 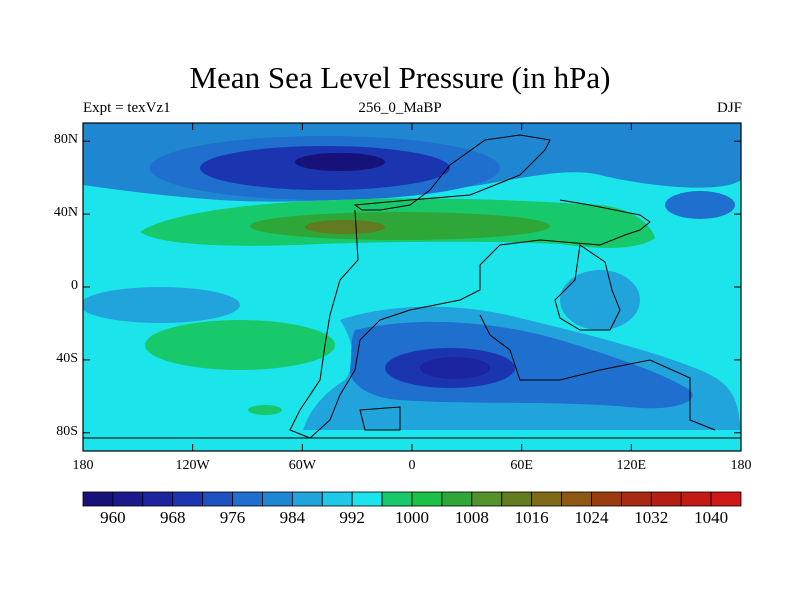 I want to click on colorbar-label: 1040, so click(x=711, y=517).